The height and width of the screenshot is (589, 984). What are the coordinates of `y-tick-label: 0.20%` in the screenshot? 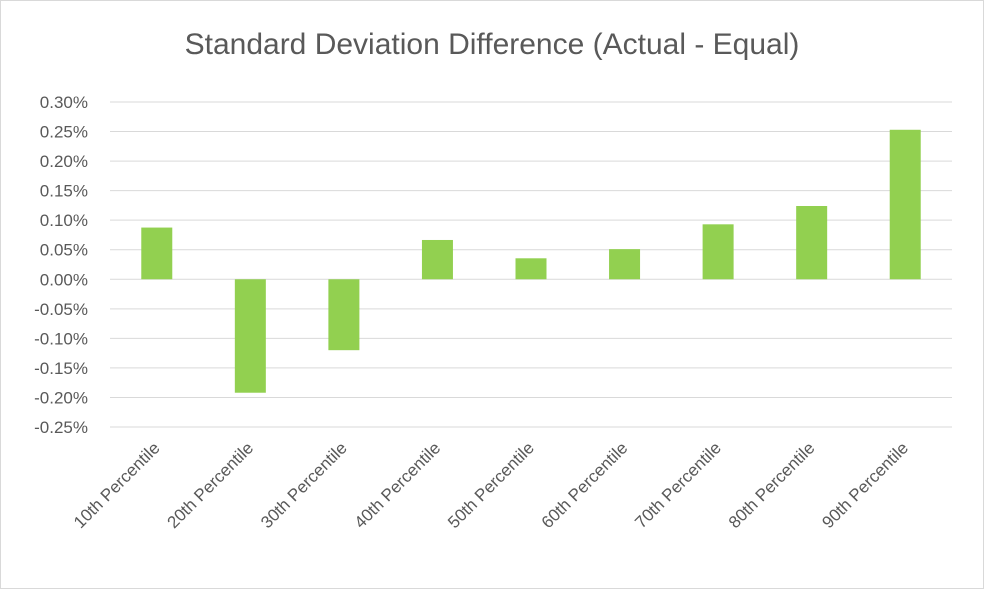 It's located at (64, 161).